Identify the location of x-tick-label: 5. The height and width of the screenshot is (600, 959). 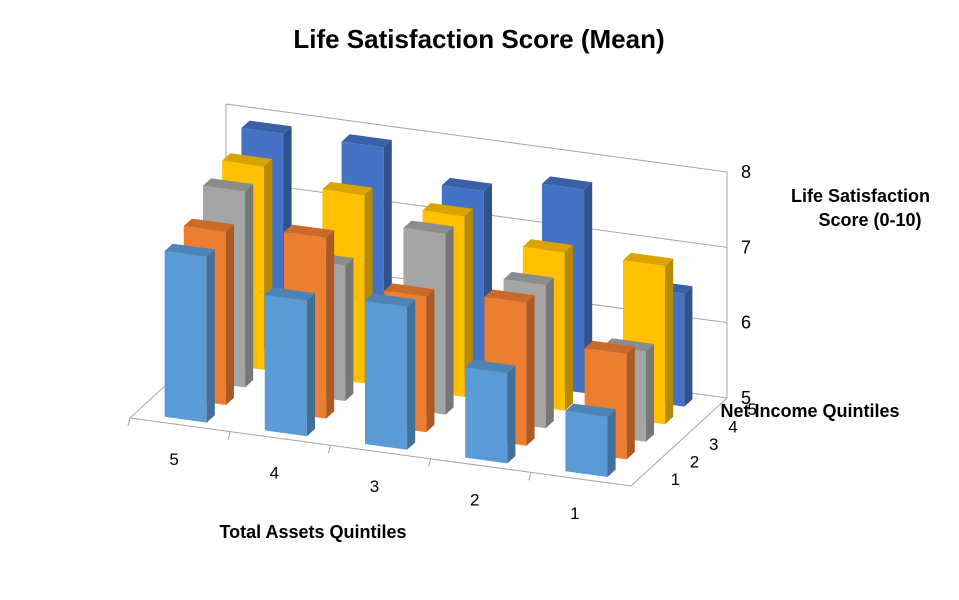
(173, 459).